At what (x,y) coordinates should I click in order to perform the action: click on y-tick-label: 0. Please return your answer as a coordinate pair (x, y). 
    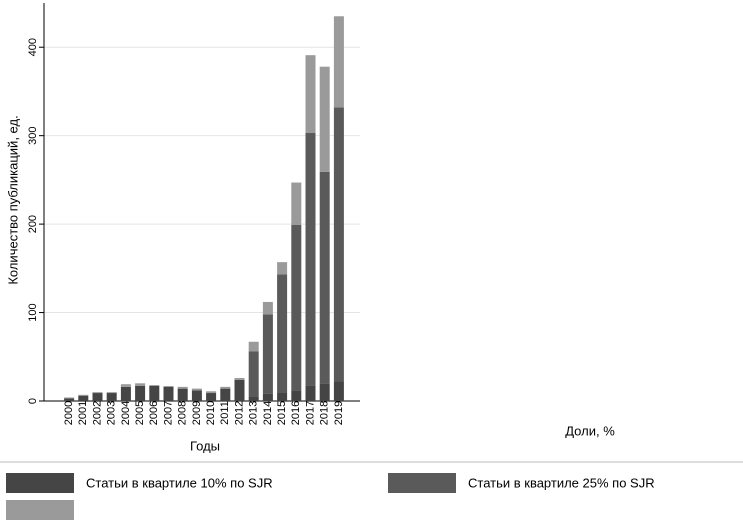
    Looking at the image, I should click on (33, 401).